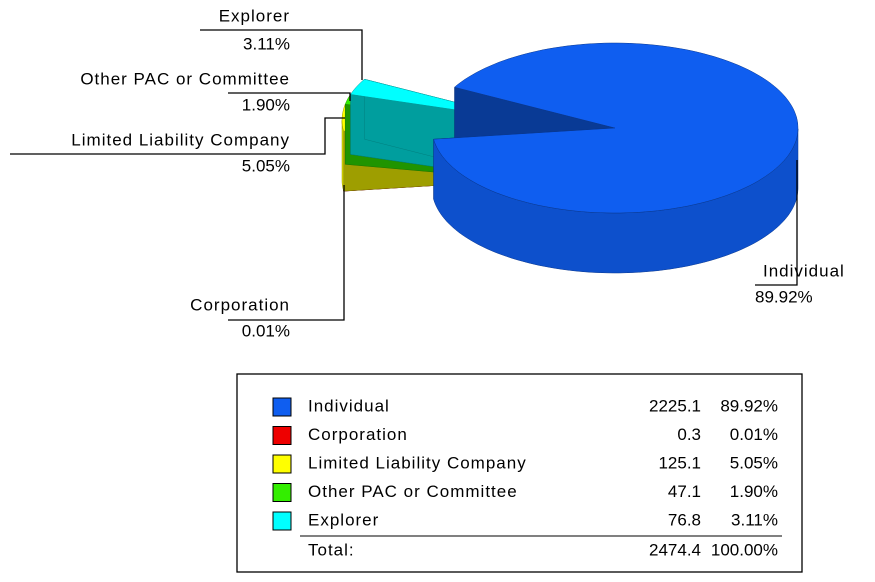  I want to click on slice-percent: 0.01%, so click(266, 330).